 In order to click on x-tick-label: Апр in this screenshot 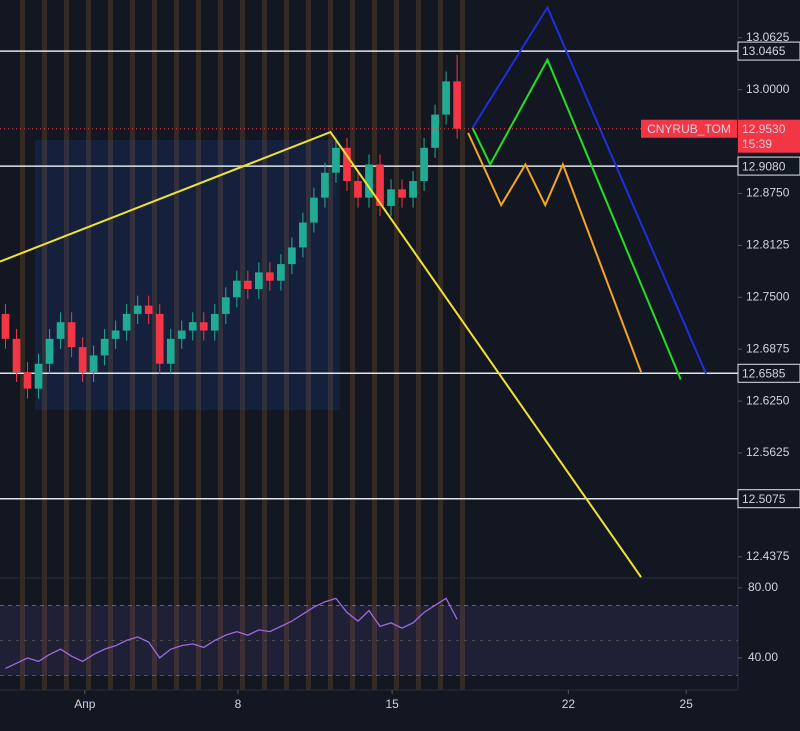, I will do `click(85, 704)`.